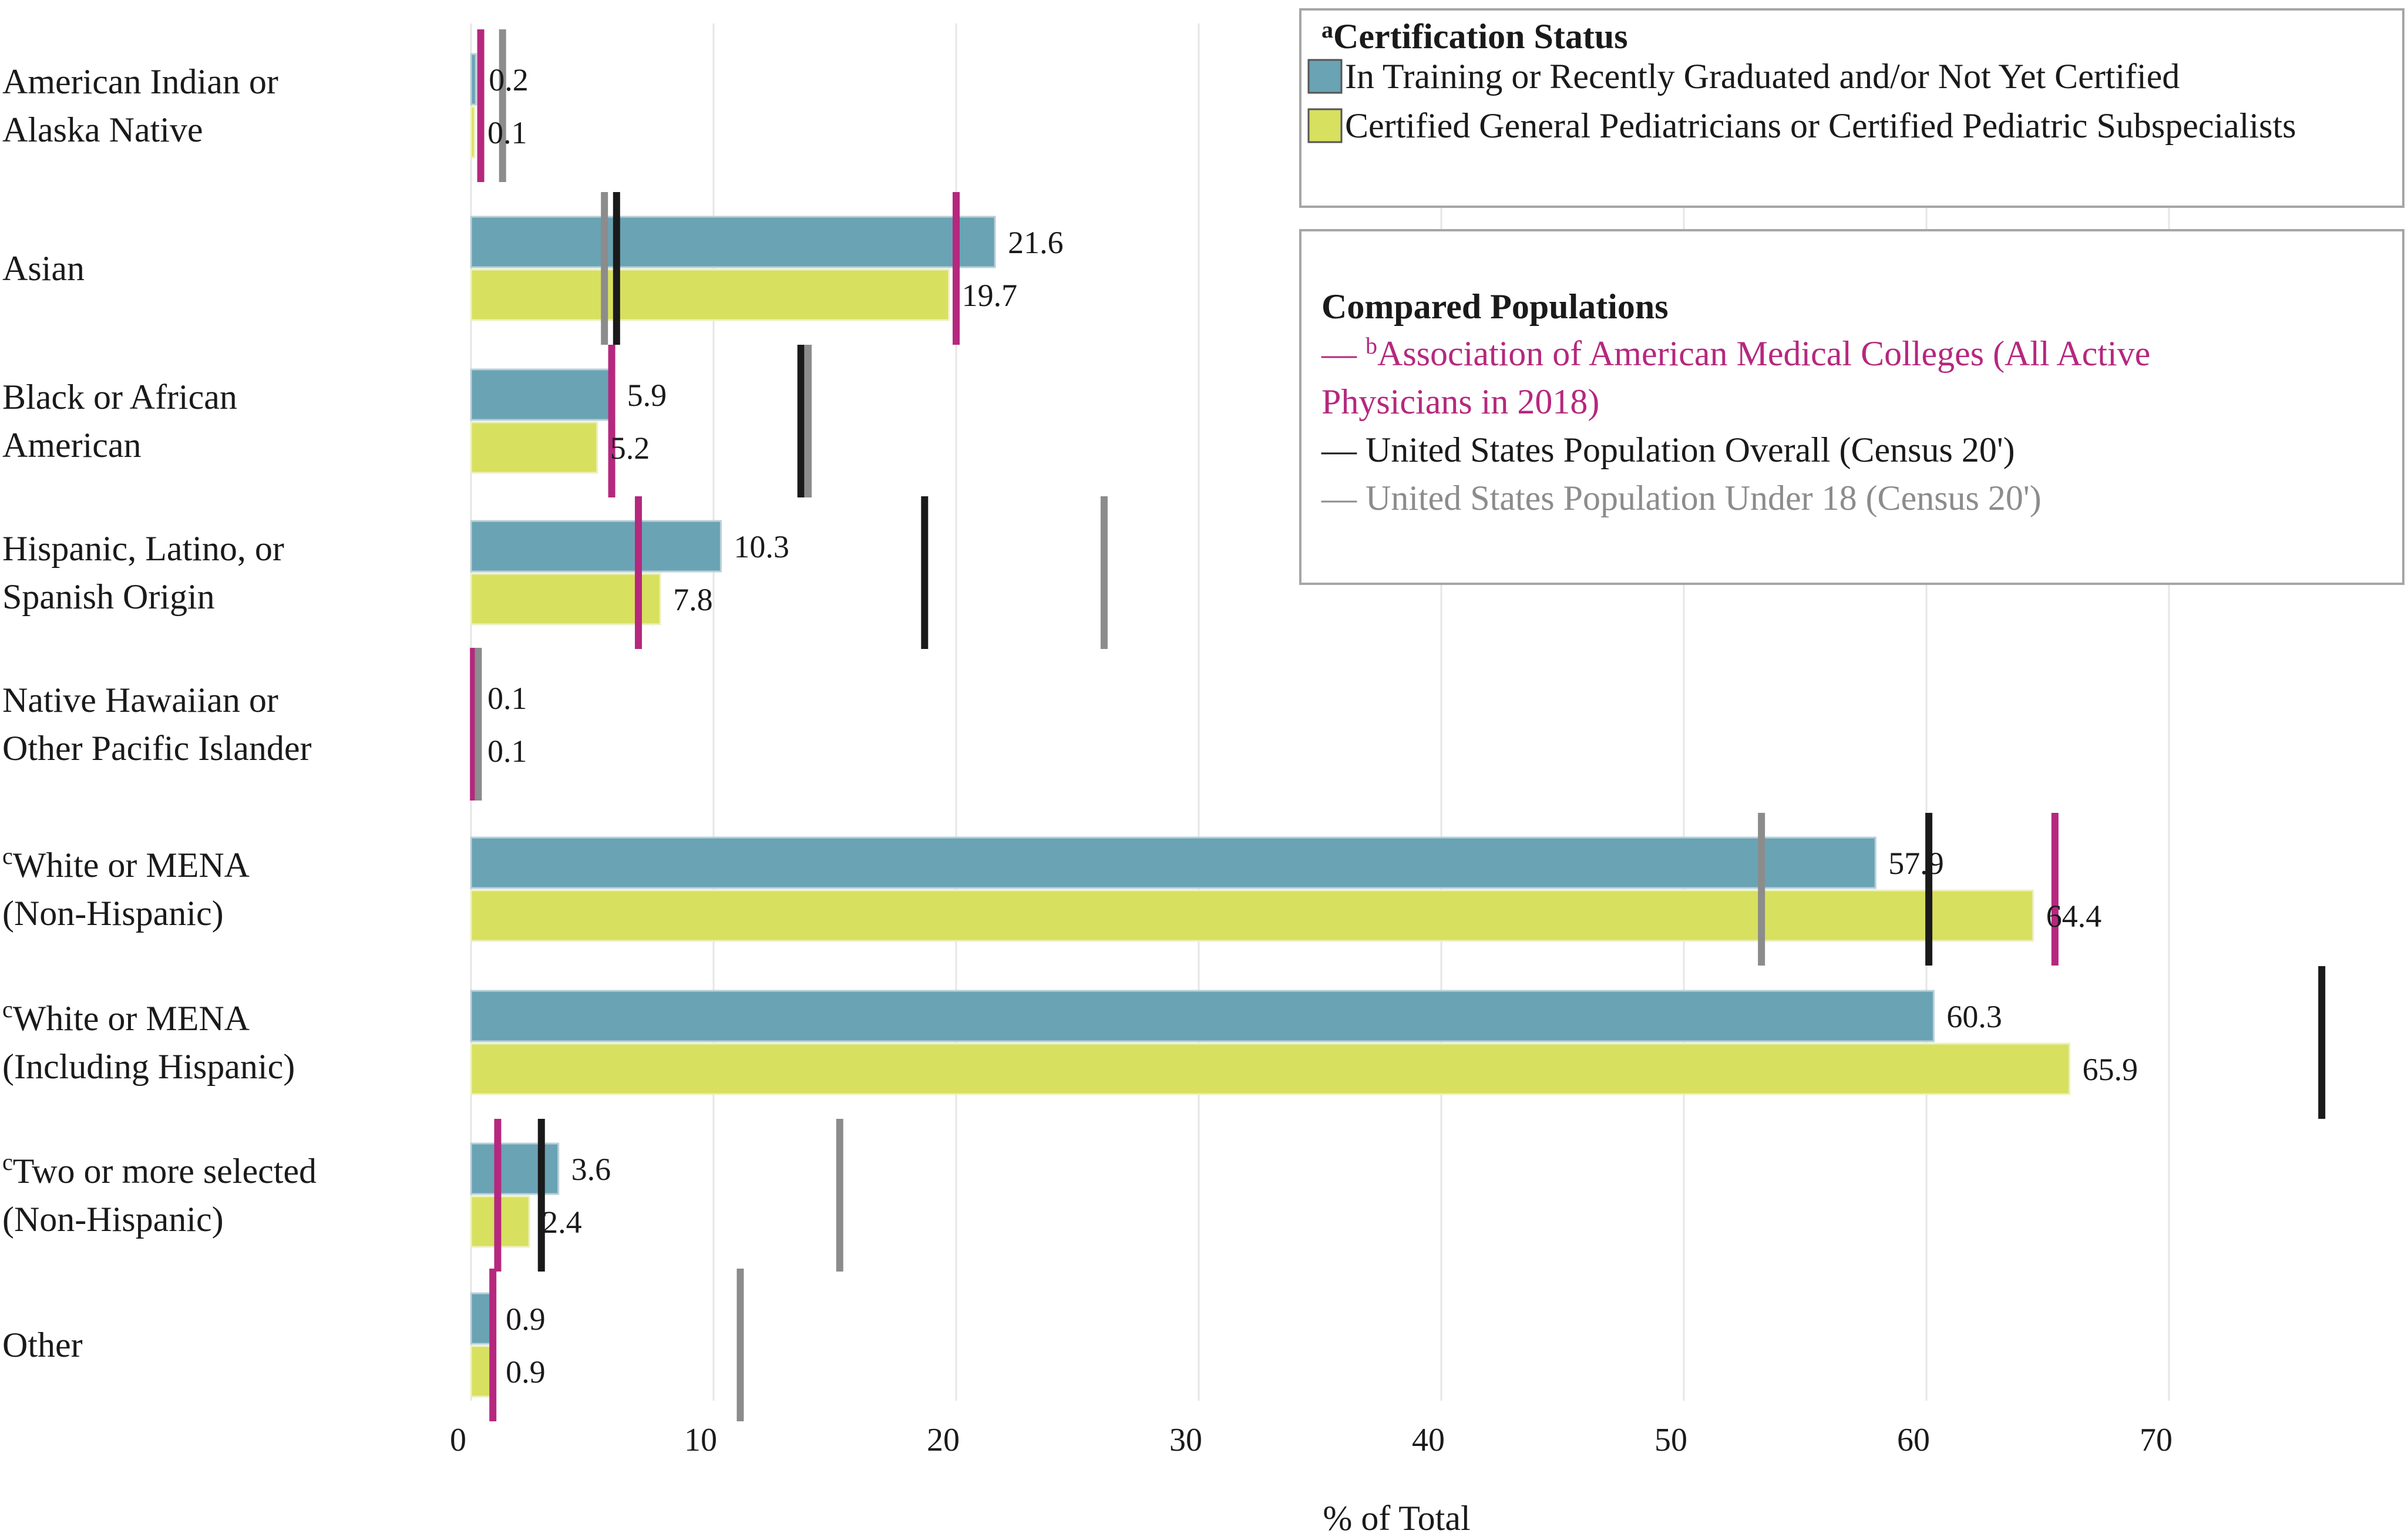  Describe the element at coordinates (1185, 1440) in the screenshot. I see `x-tick-label-30: 30` at that location.